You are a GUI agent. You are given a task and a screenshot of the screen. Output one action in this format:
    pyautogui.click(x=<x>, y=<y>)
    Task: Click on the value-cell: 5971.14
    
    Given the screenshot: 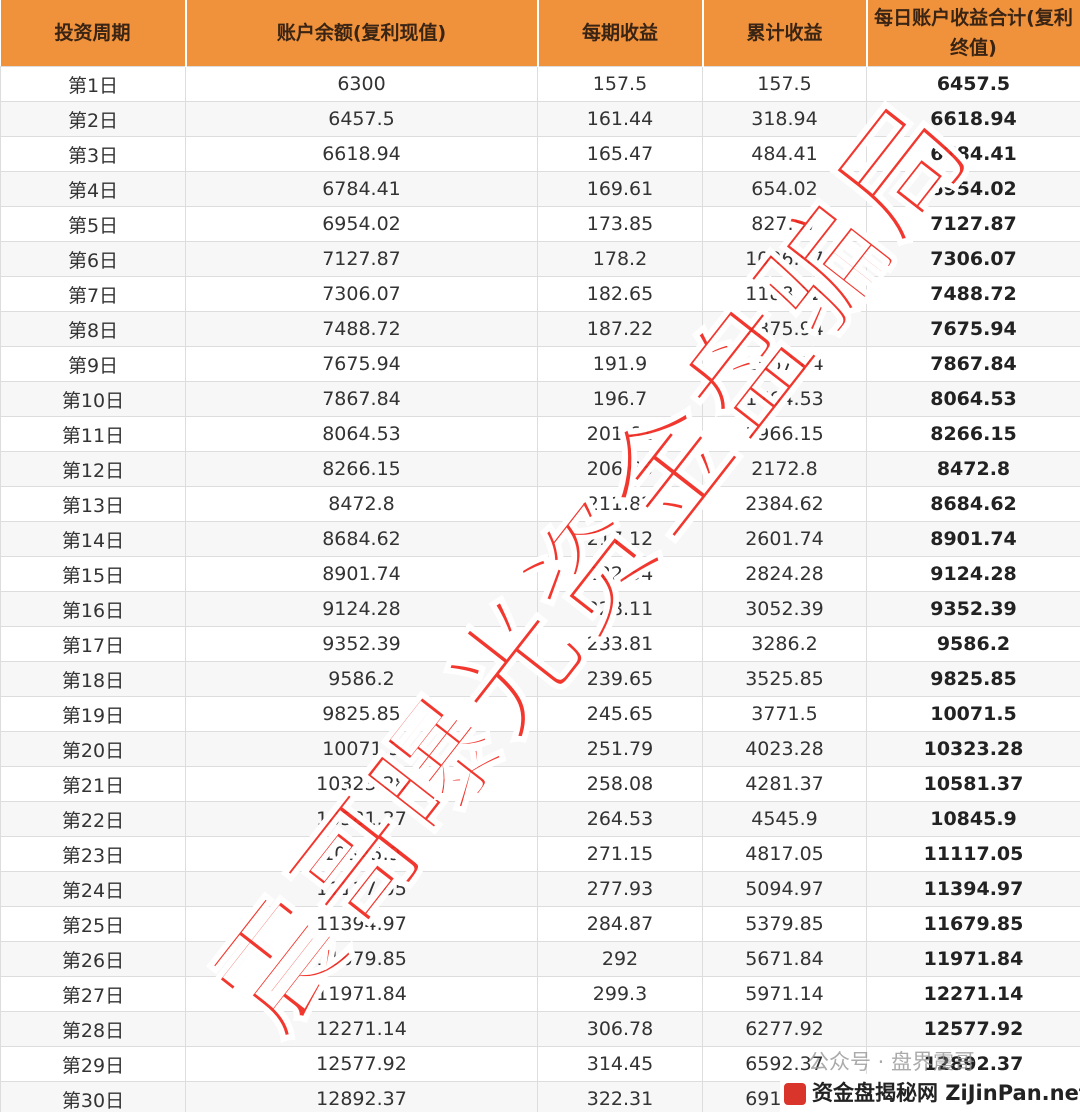 What is the action you would take?
    pyautogui.click(x=784, y=994)
    